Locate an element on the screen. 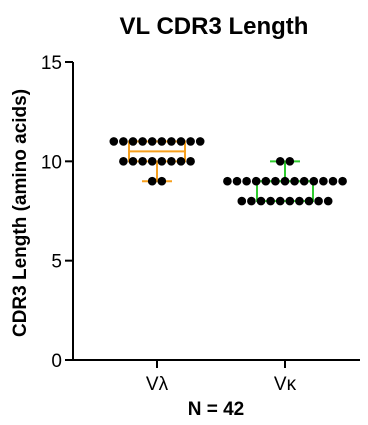  y-tick-label: 5 is located at coordinates (56, 262).